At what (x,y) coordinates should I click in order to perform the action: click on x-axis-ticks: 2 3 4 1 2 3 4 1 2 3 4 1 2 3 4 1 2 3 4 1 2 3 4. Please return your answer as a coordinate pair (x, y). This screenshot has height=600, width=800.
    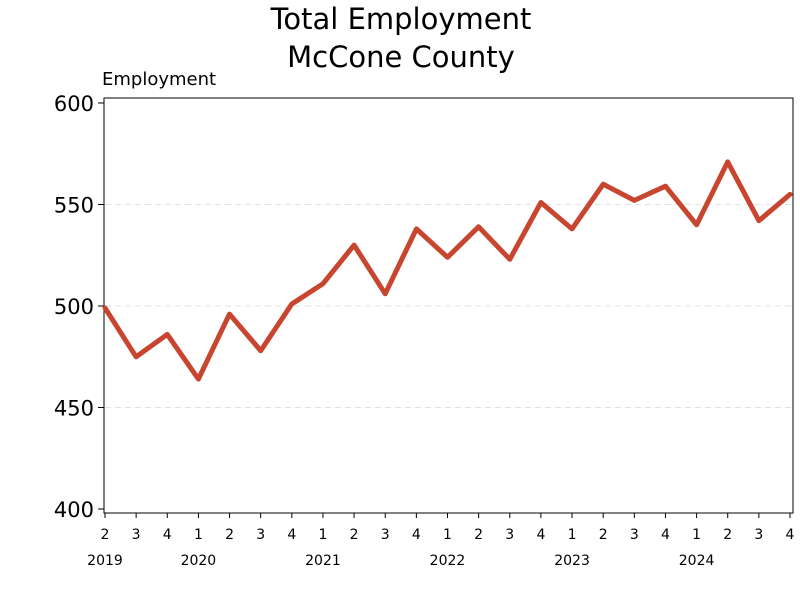
    Looking at the image, I should click on (448, 528).